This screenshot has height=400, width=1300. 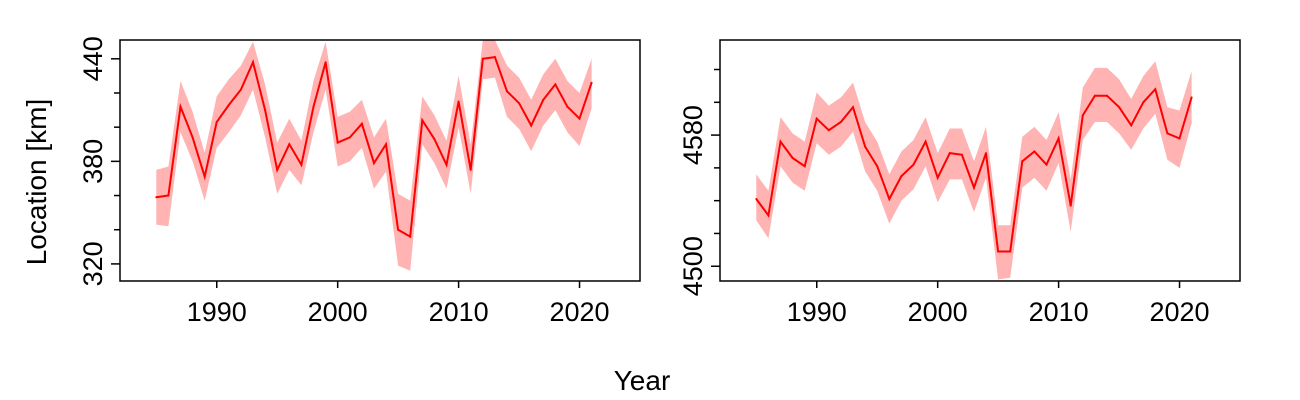 What do you see at coordinates (693, 135) in the screenshot?
I see `y-tick-label: 4580` at bounding box center [693, 135].